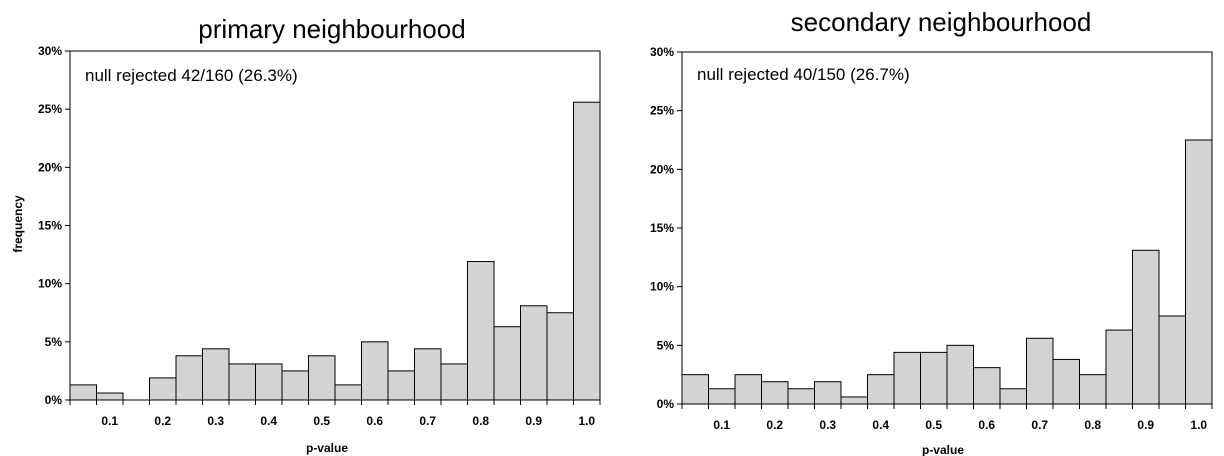 The height and width of the screenshot is (456, 1224). Describe the element at coordinates (18, 224) in the screenshot. I see `y-axis-label: frequency` at that location.